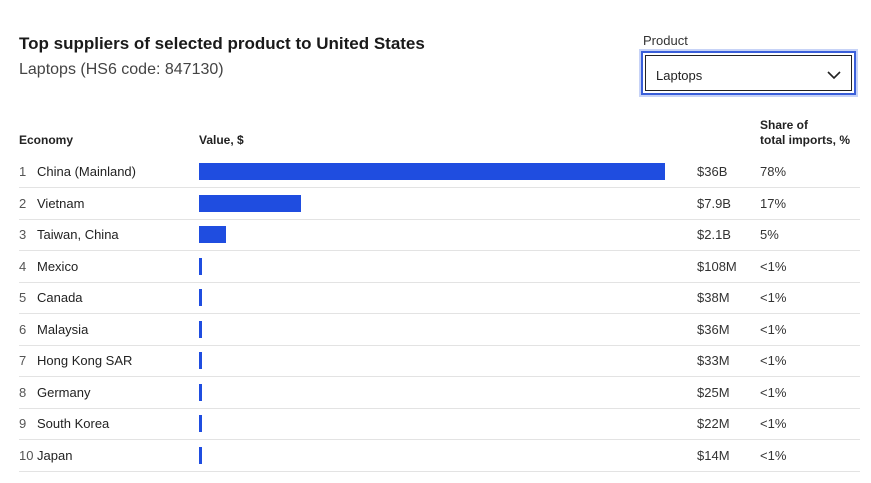 This screenshot has height=483, width=871. Describe the element at coordinates (73, 423) in the screenshot. I see `row-economy-name: South Korea` at that location.